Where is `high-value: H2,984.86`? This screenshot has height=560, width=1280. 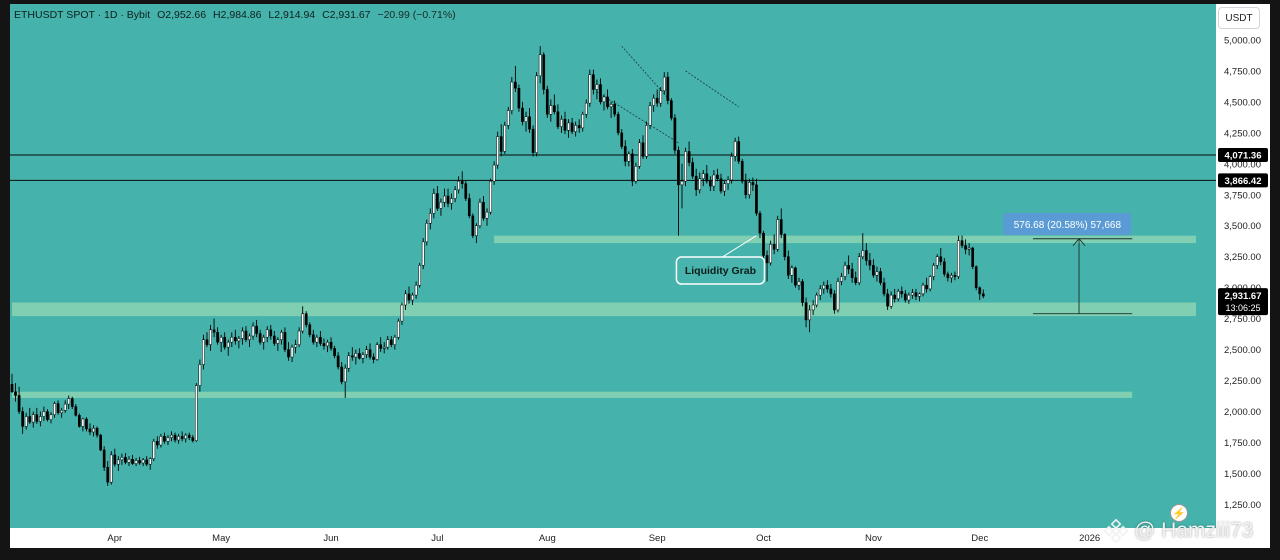 high-value: H2,984.86 is located at coordinates (237, 15).